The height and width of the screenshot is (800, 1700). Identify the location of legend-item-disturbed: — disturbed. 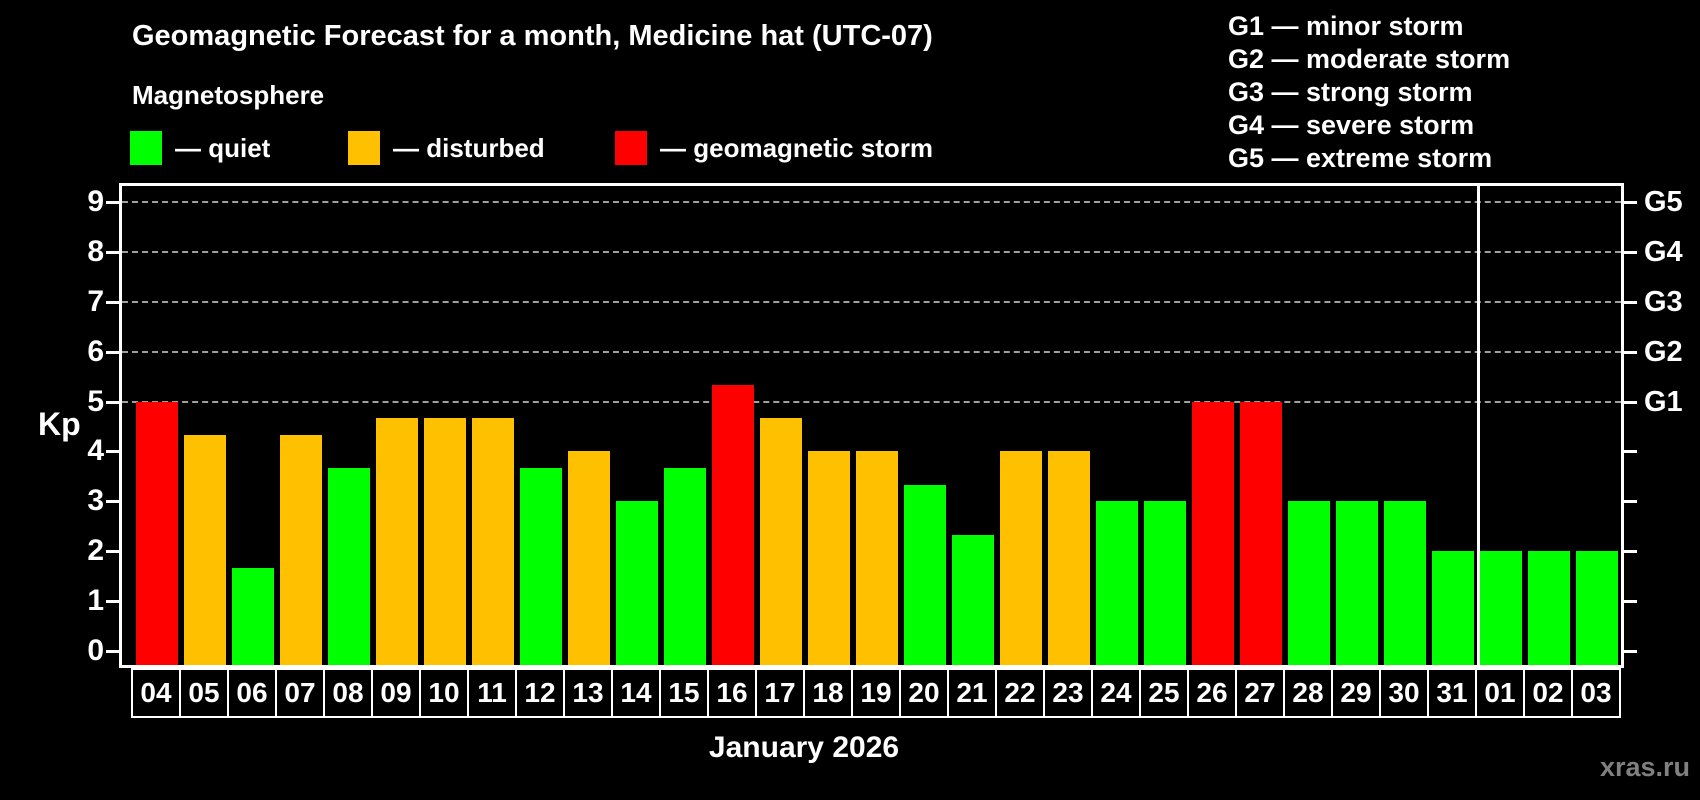
(446, 148).